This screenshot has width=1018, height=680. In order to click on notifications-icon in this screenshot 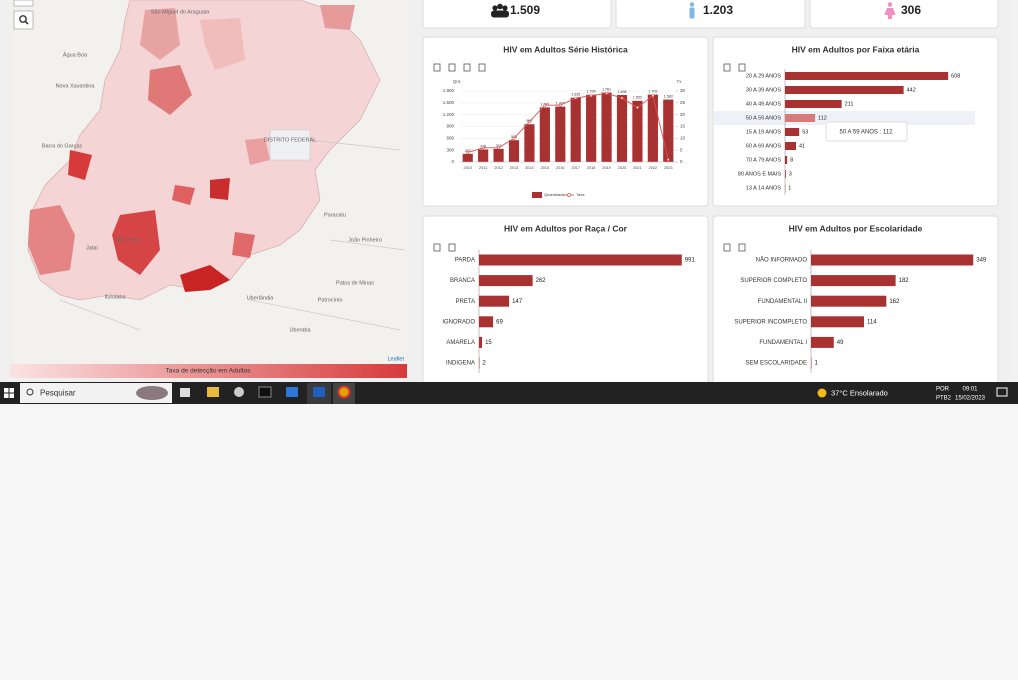, I will do `click(1002, 392)`.